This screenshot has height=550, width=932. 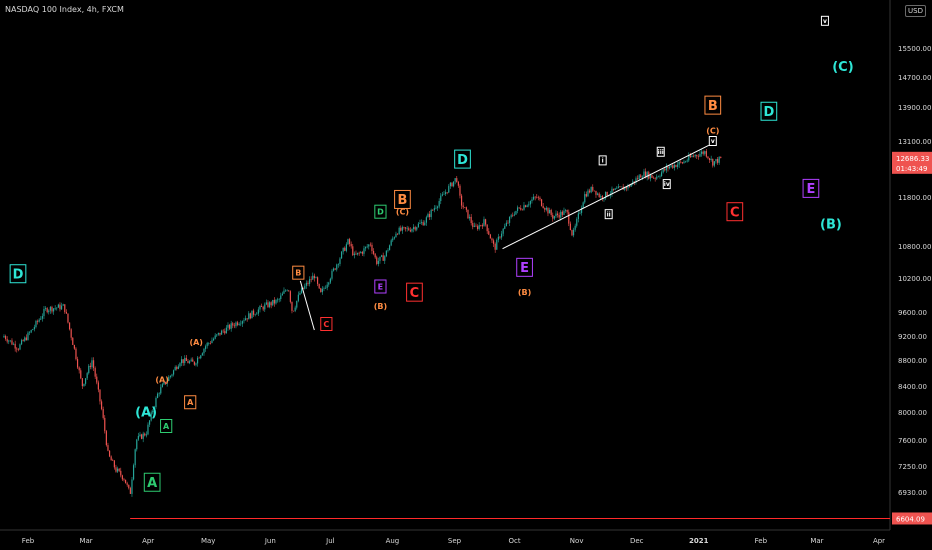 What do you see at coordinates (912, 413) in the screenshot?
I see `y-tick-label: 8000.00` at bounding box center [912, 413].